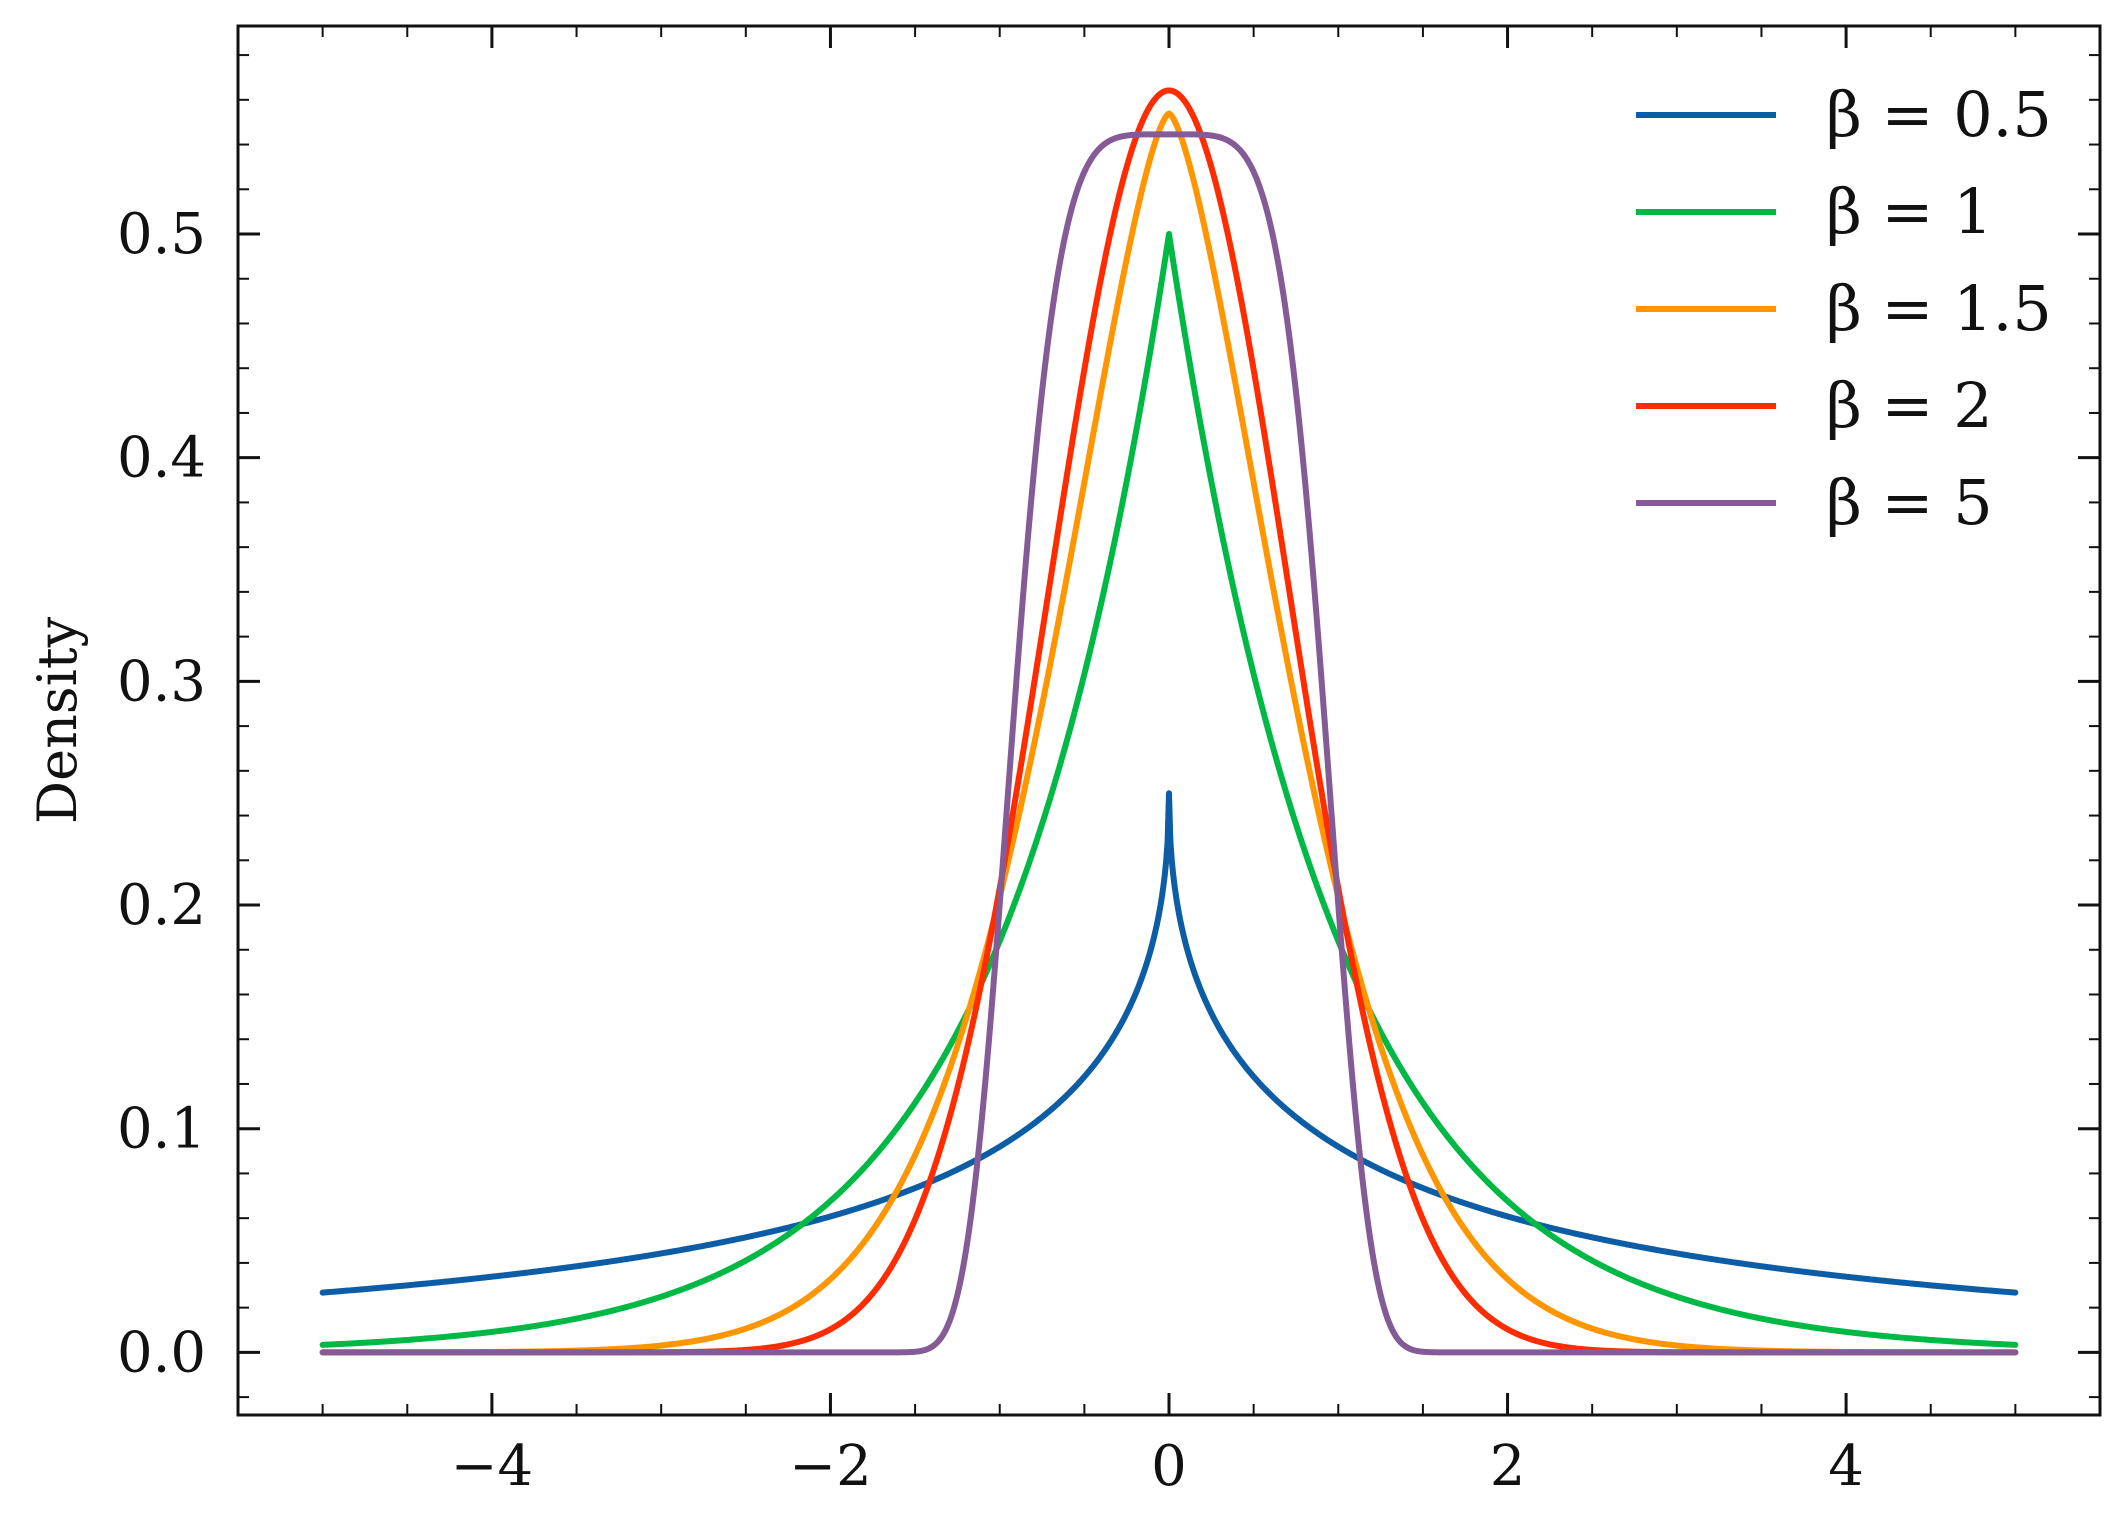 This screenshot has width=2126, height=1534. Describe the element at coordinates (1846, 1466) in the screenshot. I see `x-tick-label: 4` at that location.